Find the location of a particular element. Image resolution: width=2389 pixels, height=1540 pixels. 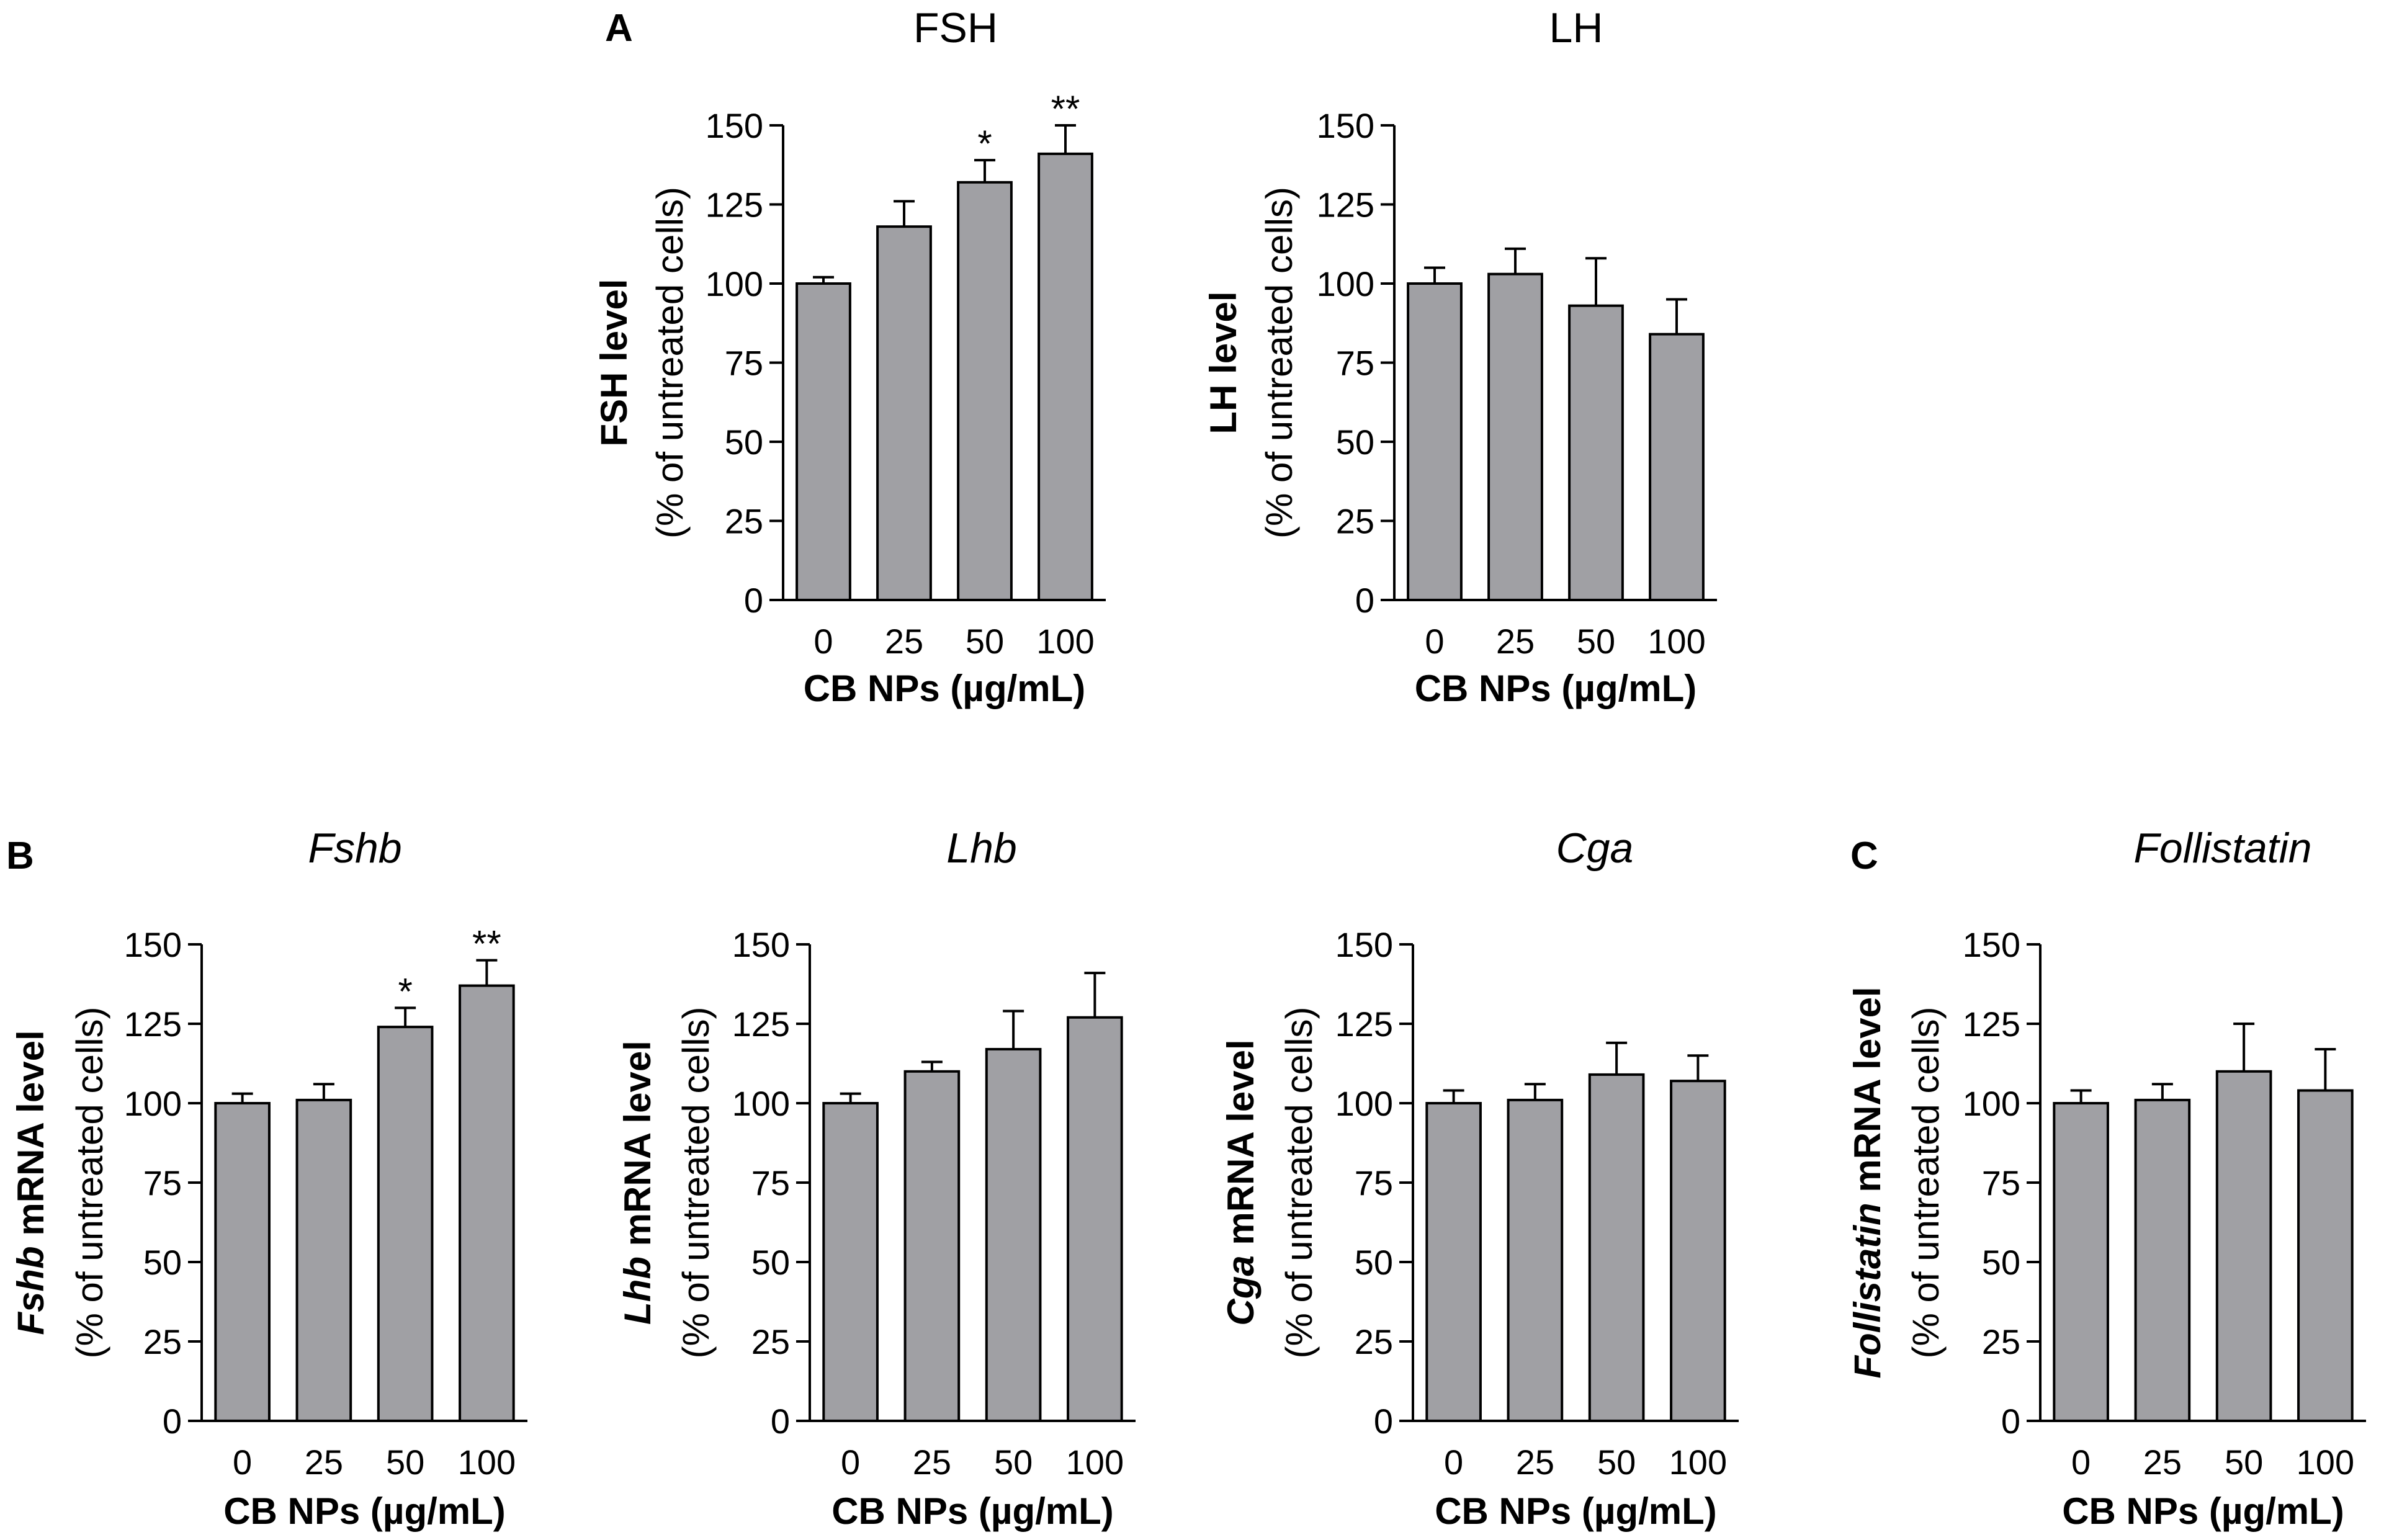

chart-cga-x-axis-label: CB NPs (µg/mL) is located at coordinates (1576, 1511).